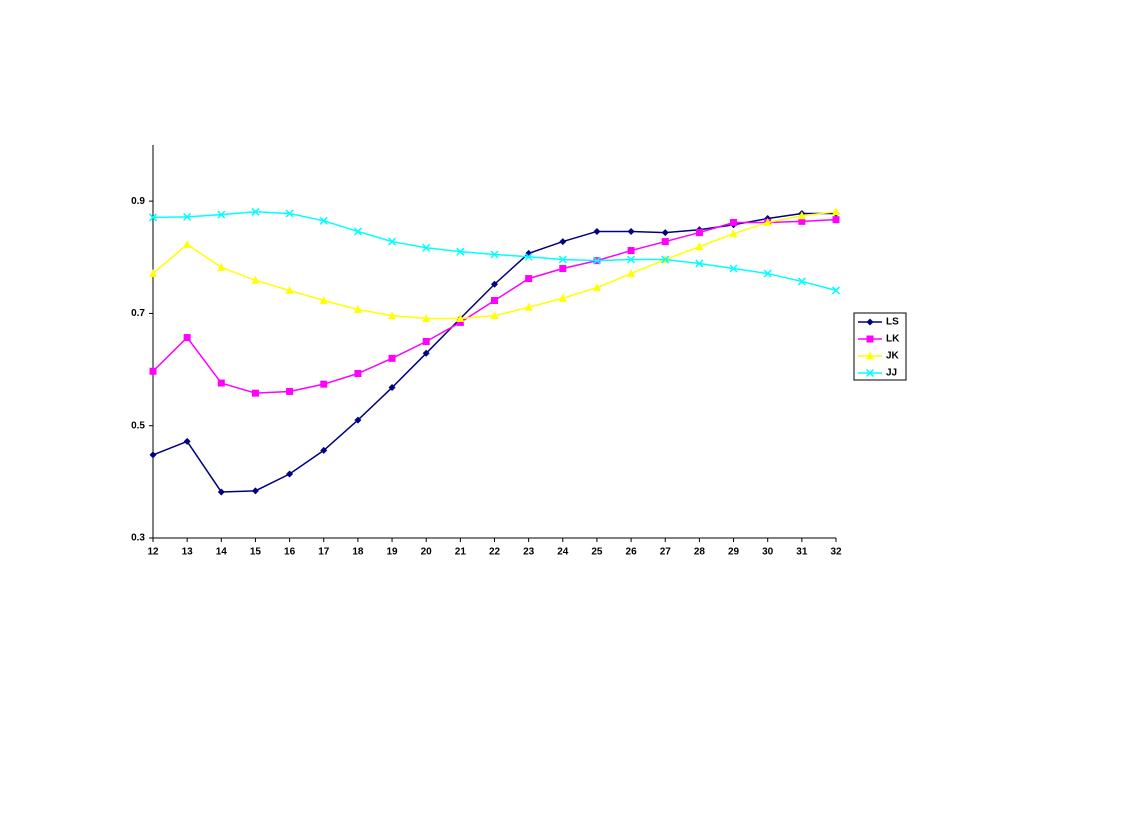 This screenshot has width=1148, height=817. I want to click on y-tick-label: 0.3, so click(138, 538).